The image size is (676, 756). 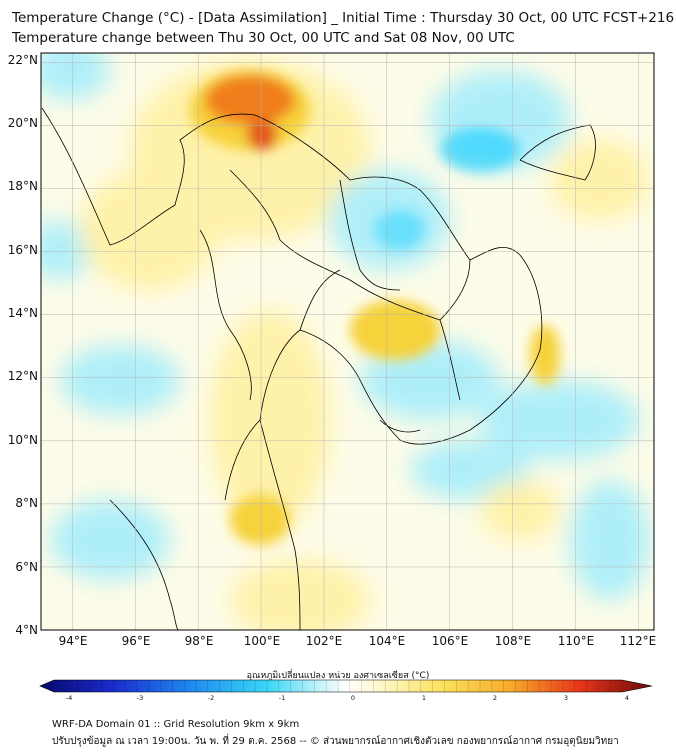 I want to click on lon-label: 94°E, so click(x=73, y=641).